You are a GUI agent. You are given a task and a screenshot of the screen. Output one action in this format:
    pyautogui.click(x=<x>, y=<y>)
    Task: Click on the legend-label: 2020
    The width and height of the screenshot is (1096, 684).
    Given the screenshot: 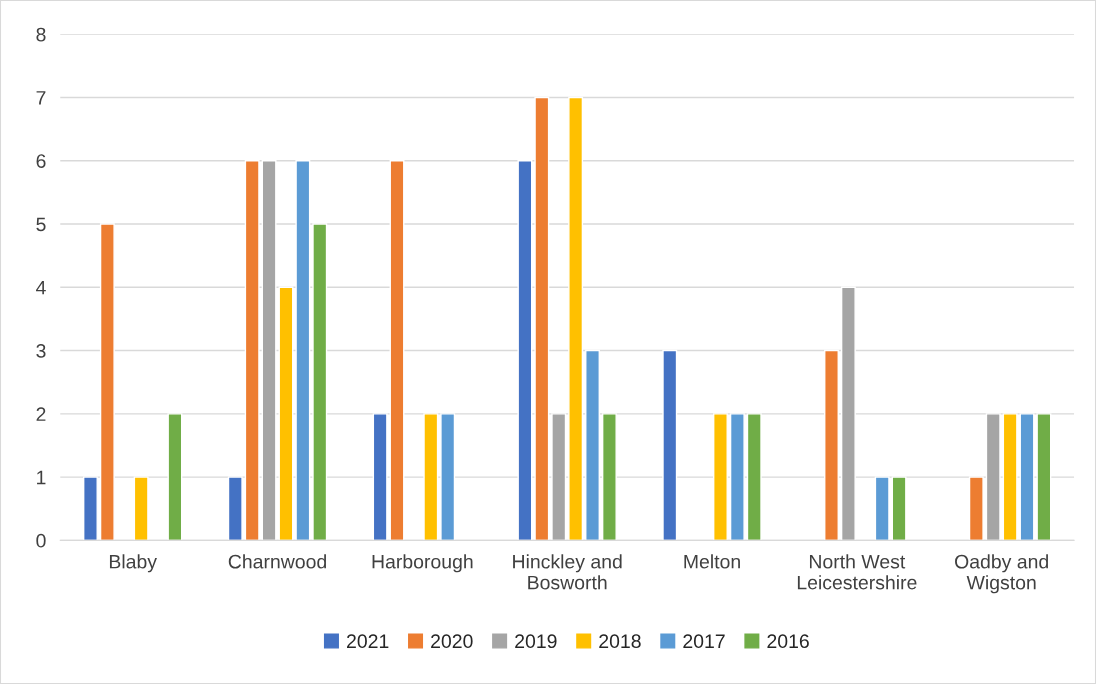 What is the action you would take?
    pyautogui.click(x=452, y=641)
    